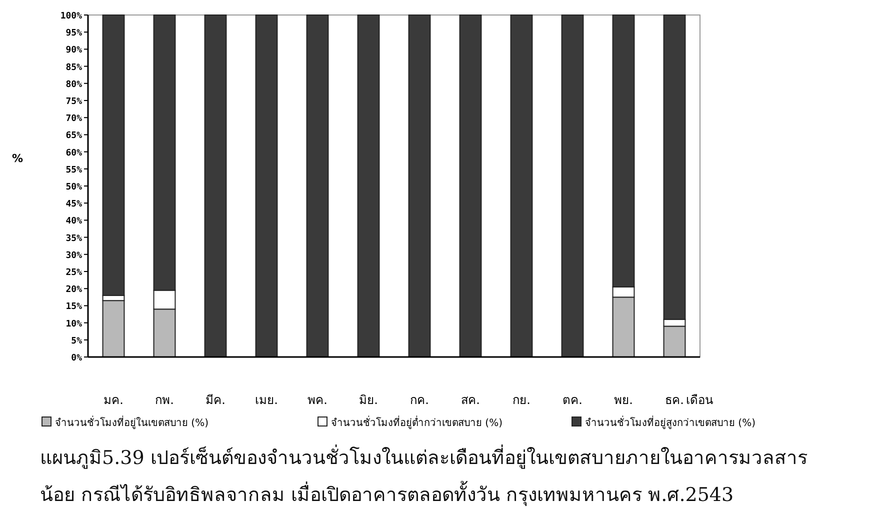  I want to click on x-tick-label: มีค., so click(216, 400).